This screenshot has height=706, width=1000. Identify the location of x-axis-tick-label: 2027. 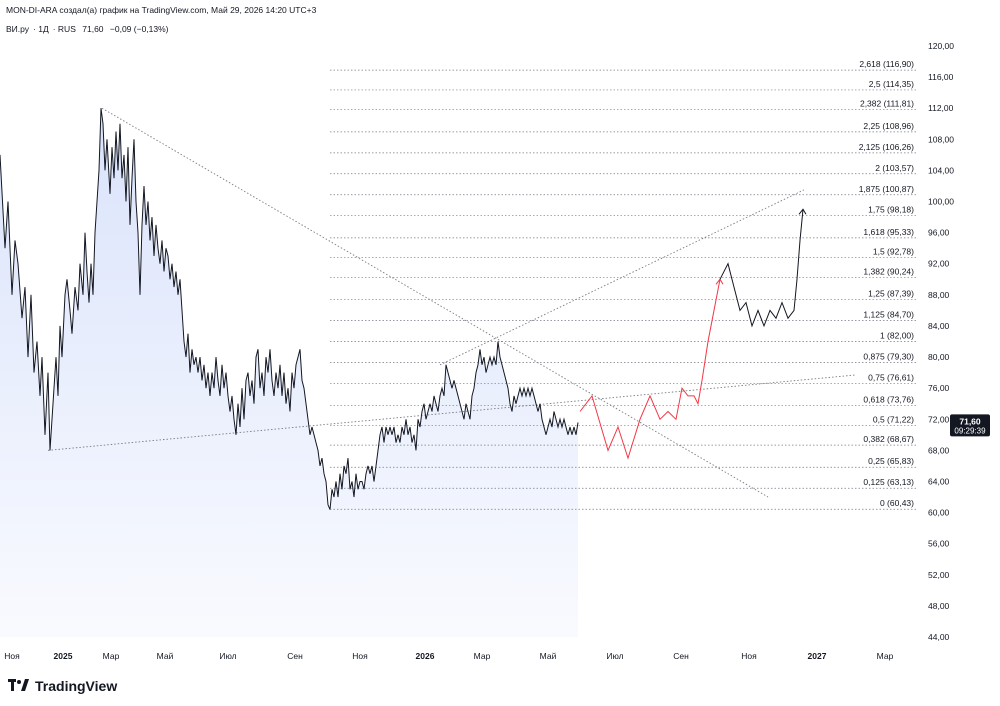
(817, 656).